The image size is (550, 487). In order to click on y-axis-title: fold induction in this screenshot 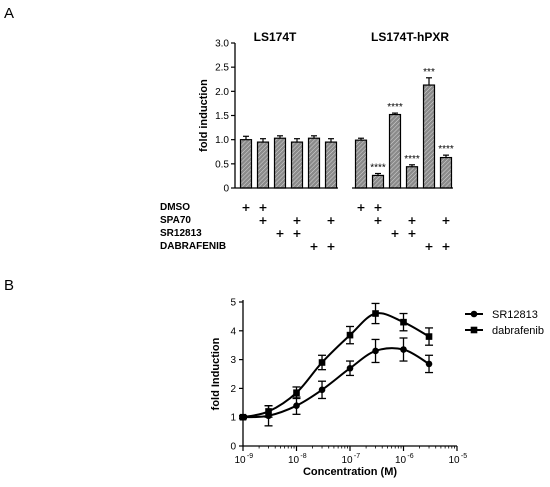, I will do `click(204, 115)`.